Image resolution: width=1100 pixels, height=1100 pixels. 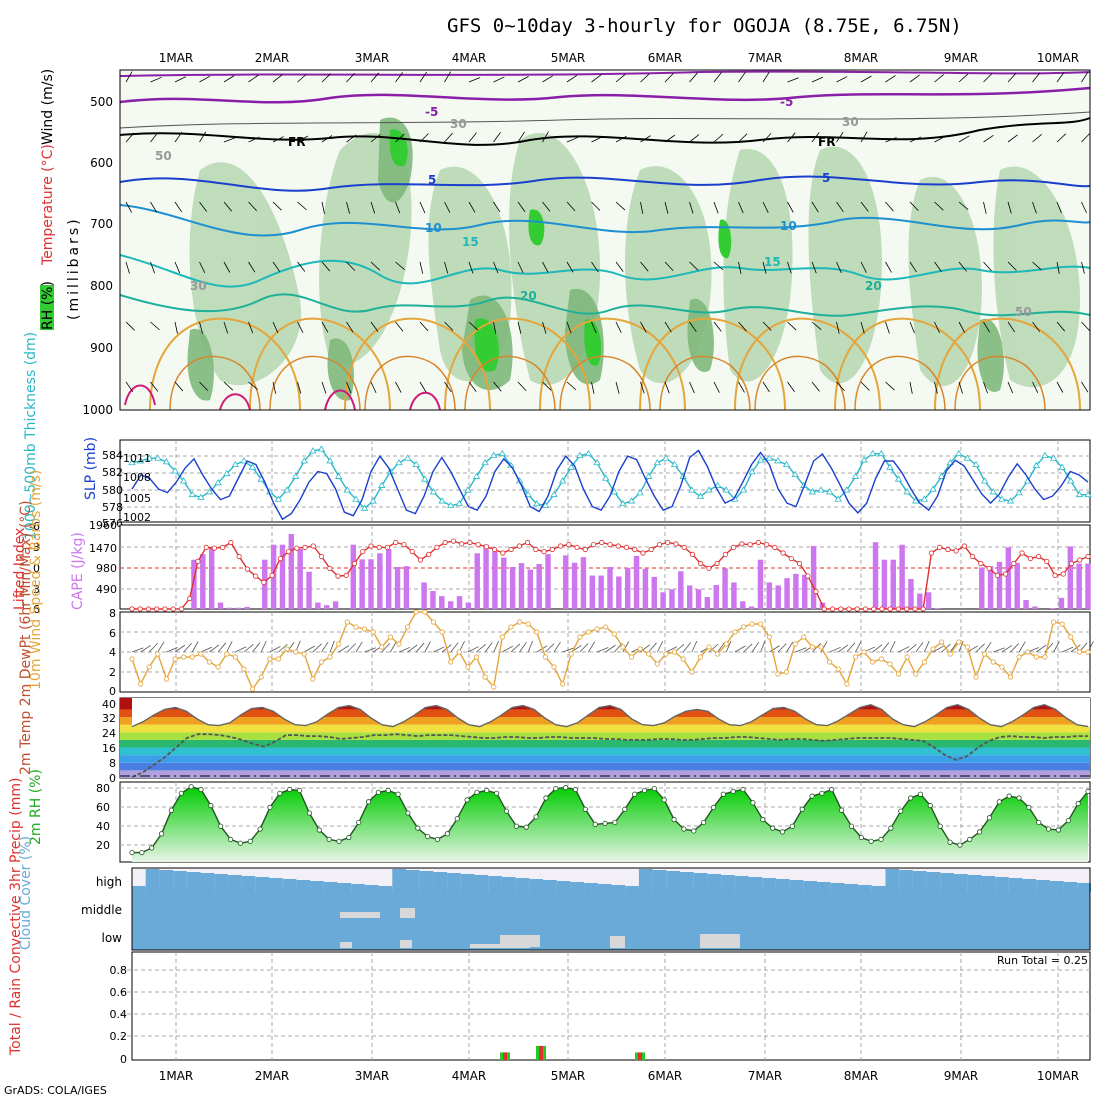 I want to click on li-axis-label: Lifted Index, so click(x=20, y=569).